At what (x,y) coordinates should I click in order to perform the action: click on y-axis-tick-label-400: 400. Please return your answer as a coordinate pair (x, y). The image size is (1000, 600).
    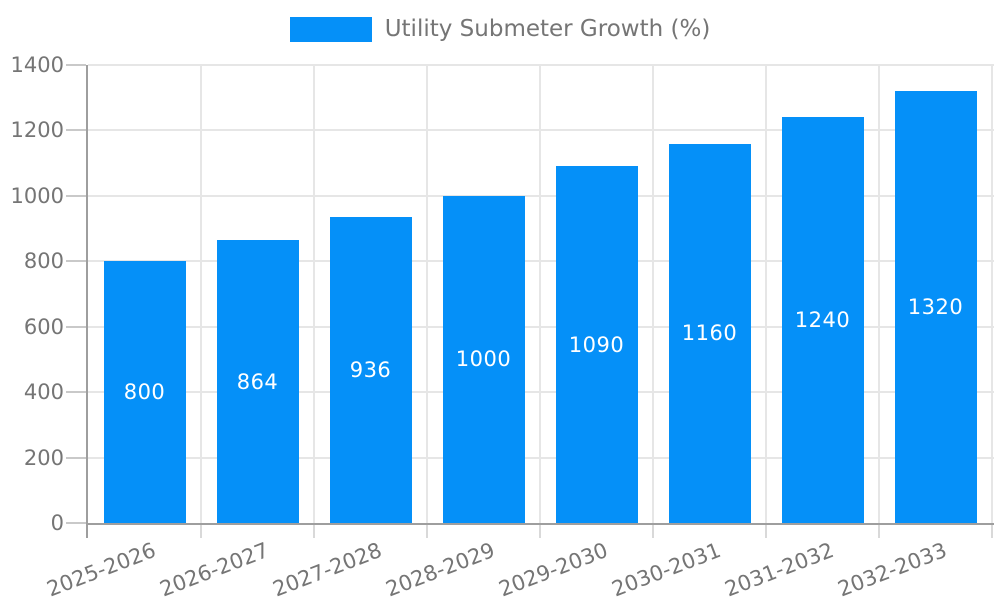
    Looking at the image, I should click on (43, 392).